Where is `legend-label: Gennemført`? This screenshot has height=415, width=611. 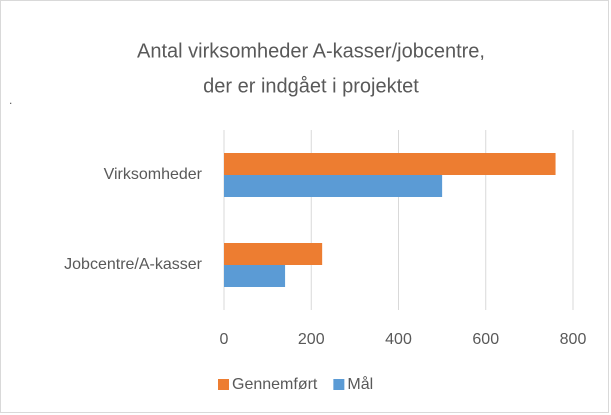
legend-label: Gennemført is located at coordinates (275, 384).